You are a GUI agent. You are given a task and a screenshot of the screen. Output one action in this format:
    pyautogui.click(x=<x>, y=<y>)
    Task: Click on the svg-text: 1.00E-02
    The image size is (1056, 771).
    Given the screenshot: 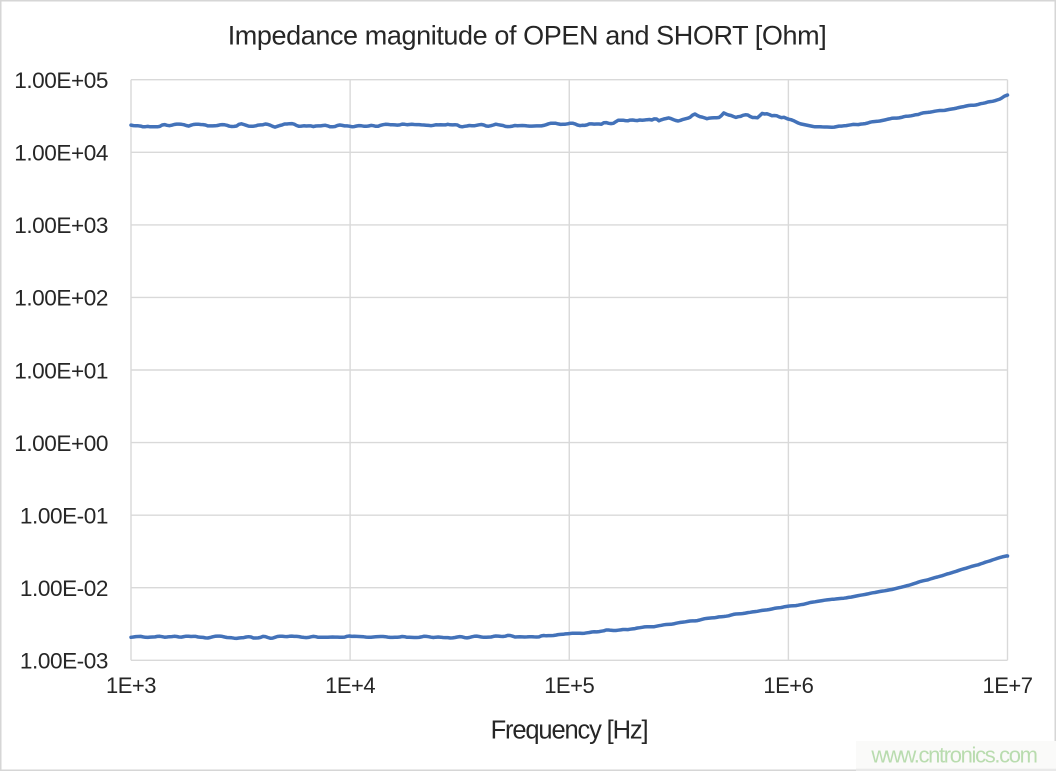 What is the action you would take?
    pyautogui.click(x=64, y=588)
    